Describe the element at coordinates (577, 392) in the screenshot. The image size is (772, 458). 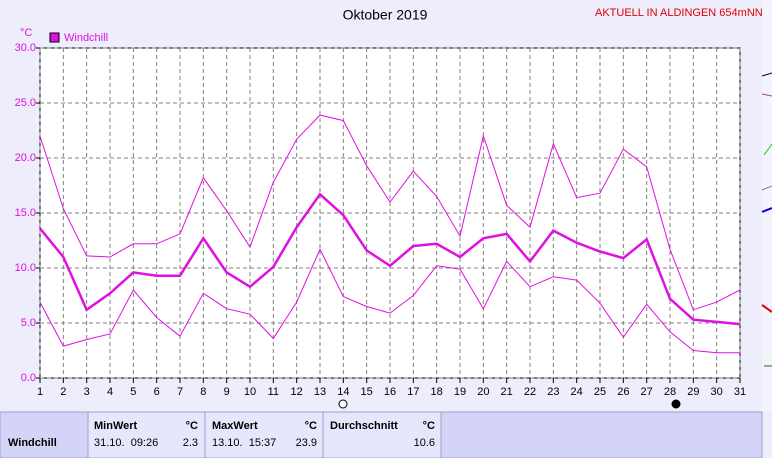
I see `x-tick-label: 24` at that location.